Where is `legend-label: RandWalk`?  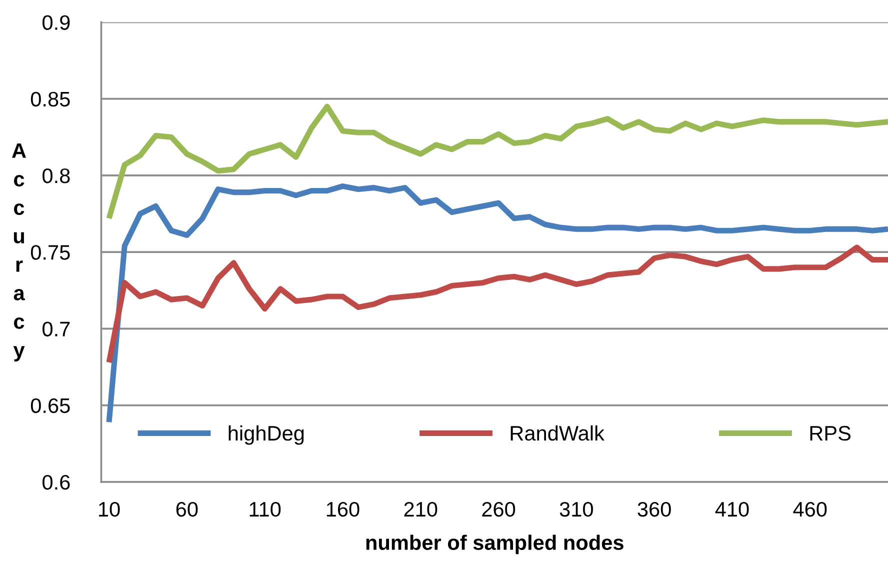
legend-label: RandWalk is located at coordinates (557, 433).